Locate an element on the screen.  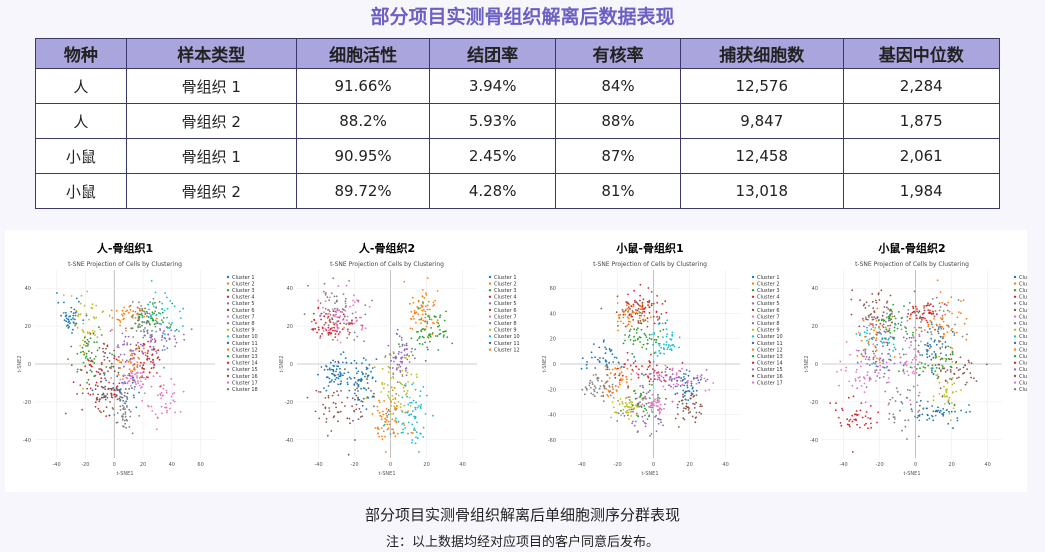
legend-entry: Cluster 12 is located at coordinates (1023, 350).